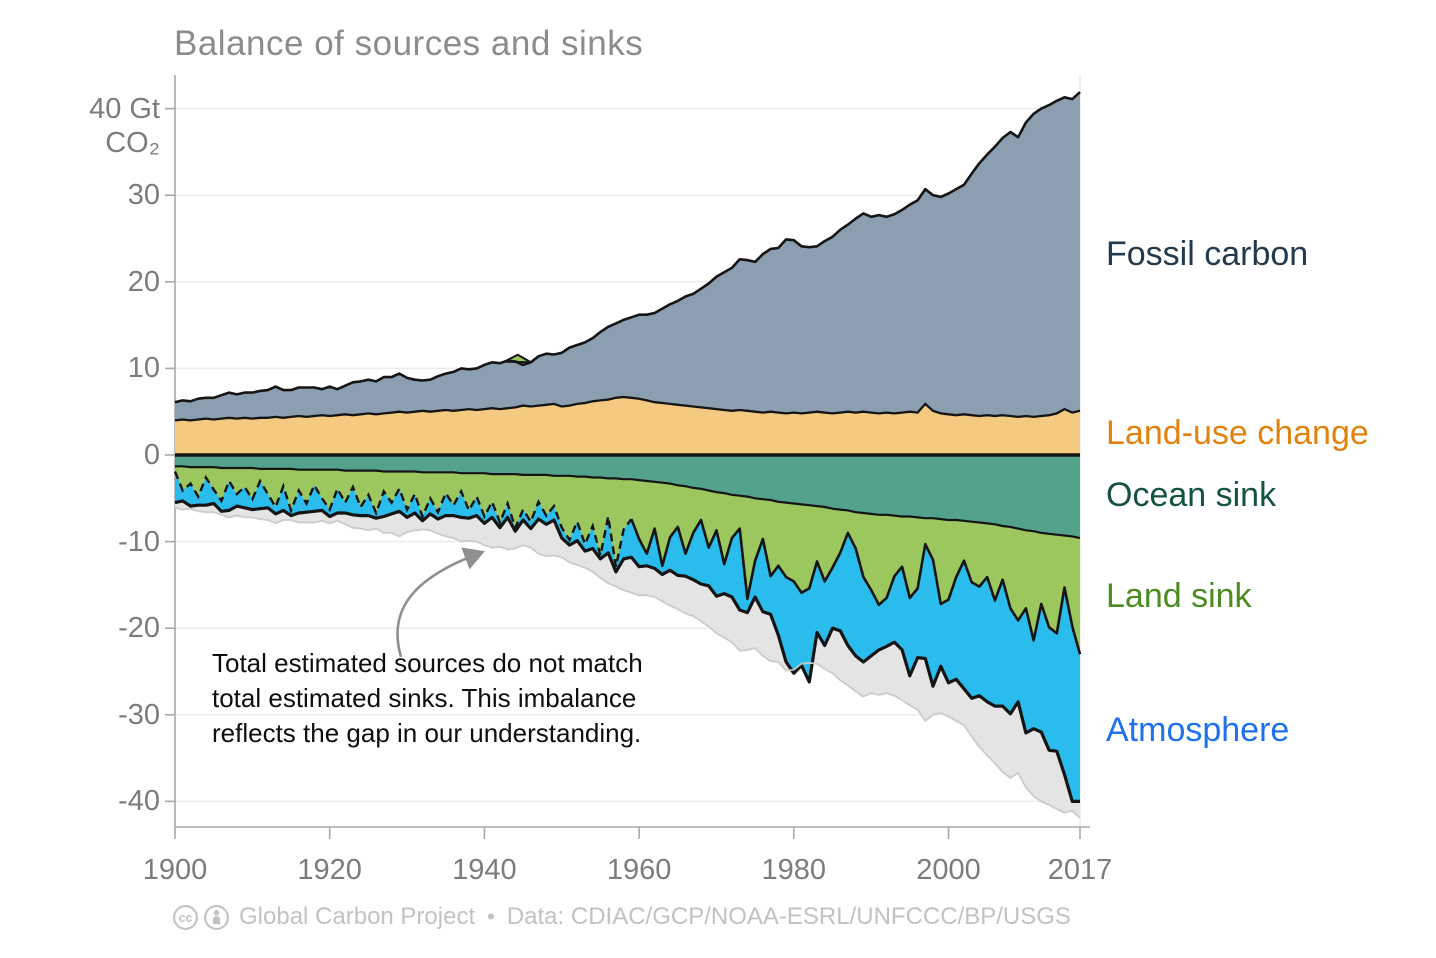  Describe the element at coordinates (627, 408) in the screenshot. I see `land-use-top-line` at that location.